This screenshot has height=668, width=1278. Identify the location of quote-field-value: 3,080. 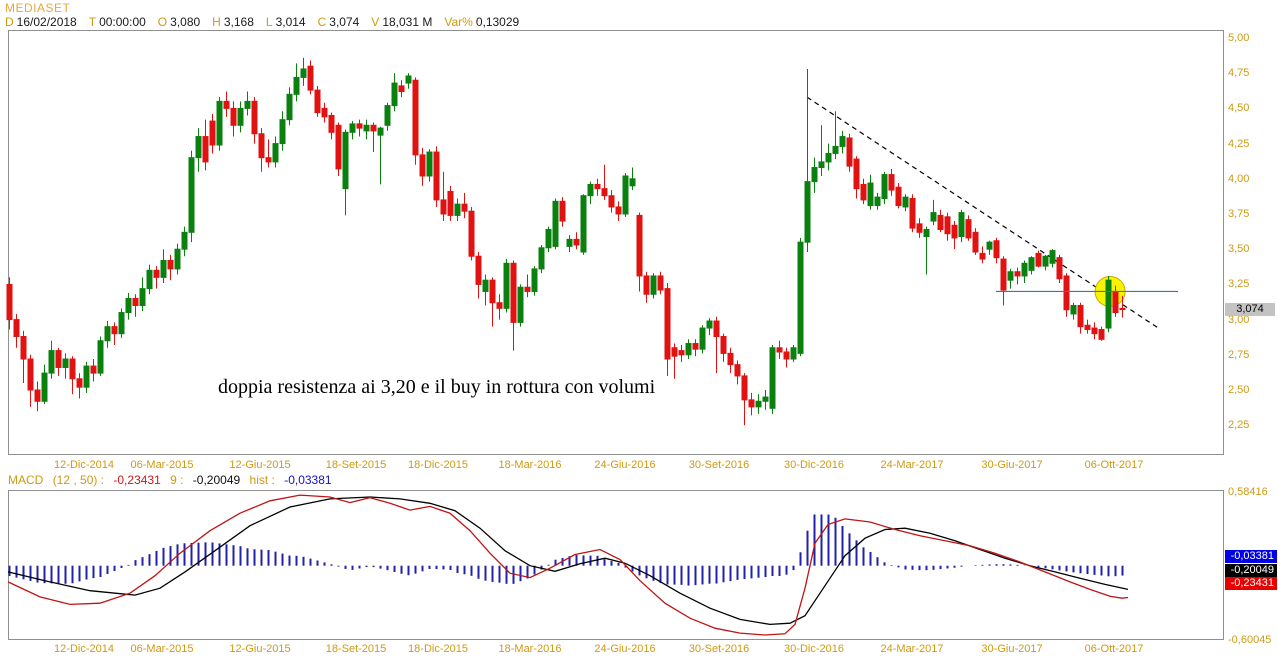
(185, 22).